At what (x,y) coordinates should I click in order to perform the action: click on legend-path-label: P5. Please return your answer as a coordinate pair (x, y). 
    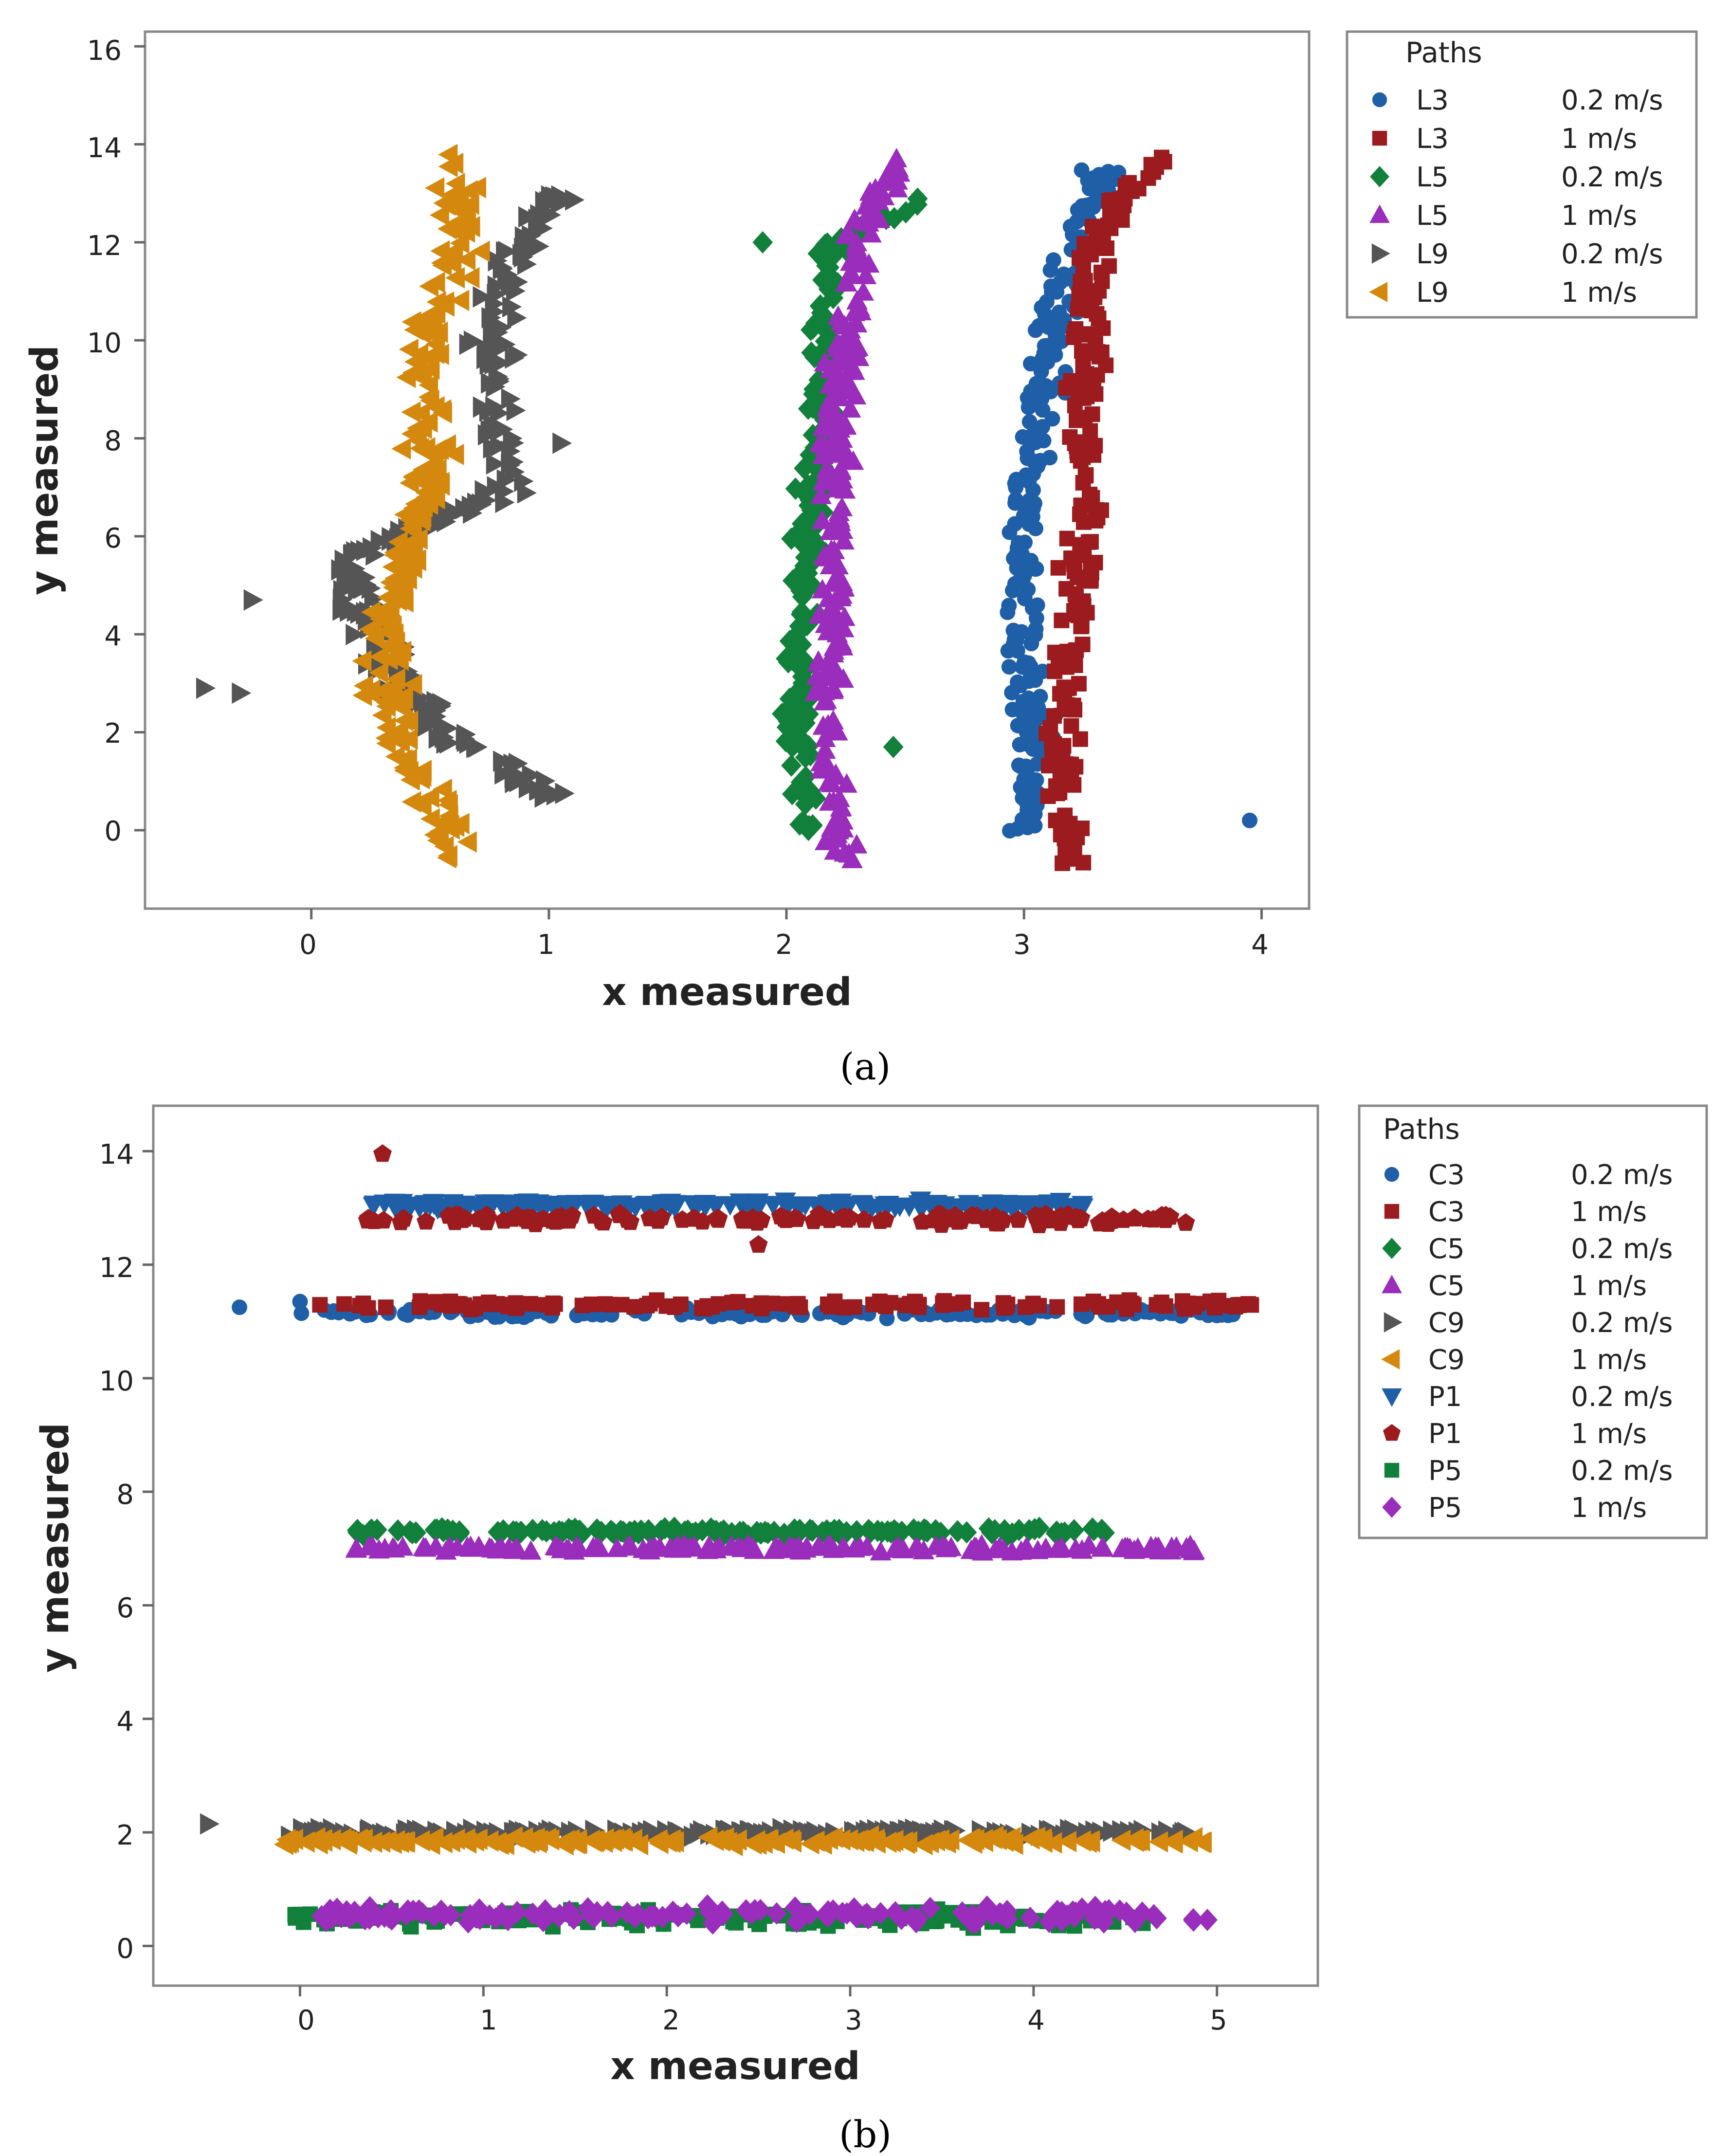
    Looking at the image, I should click on (1445, 1508).